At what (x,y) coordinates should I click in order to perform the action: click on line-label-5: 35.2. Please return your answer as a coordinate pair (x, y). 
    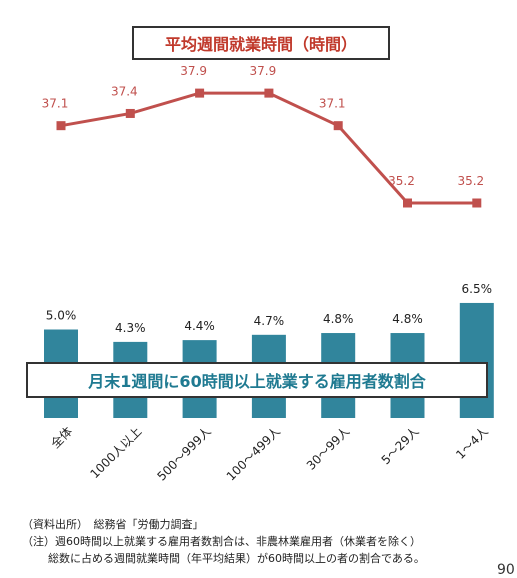
    Looking at the image, I should click on (401, 181).